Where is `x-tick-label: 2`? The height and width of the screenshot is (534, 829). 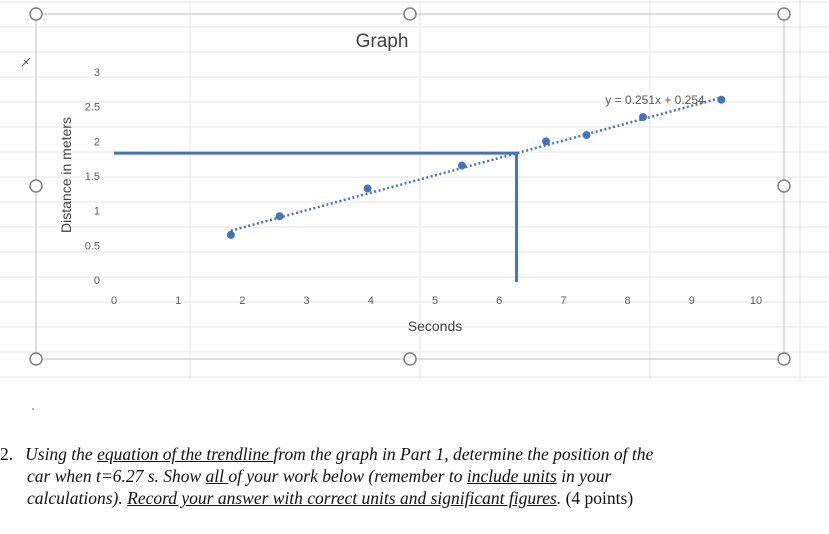
x-tick-label: 2 is located at coordinates (242, 301).